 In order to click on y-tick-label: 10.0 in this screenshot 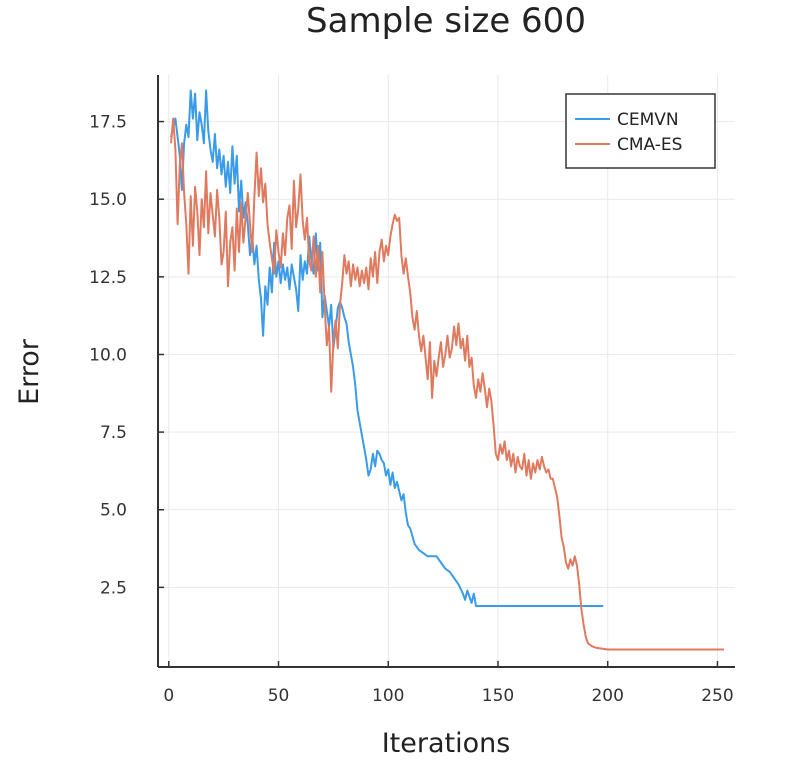, I will do `click(108, 355)`.